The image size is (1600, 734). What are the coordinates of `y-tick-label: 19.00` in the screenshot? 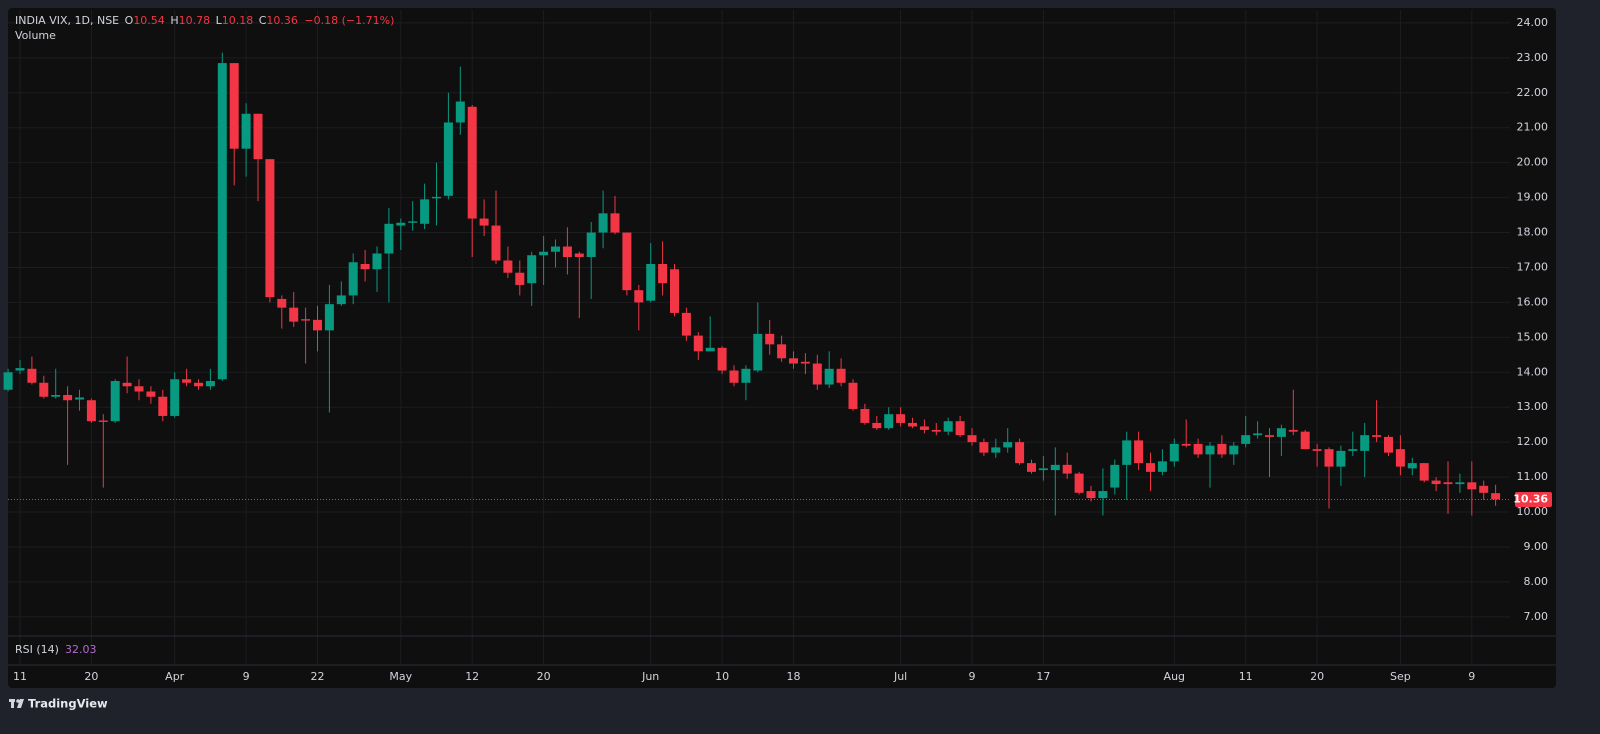 It's located at (1533, 197).